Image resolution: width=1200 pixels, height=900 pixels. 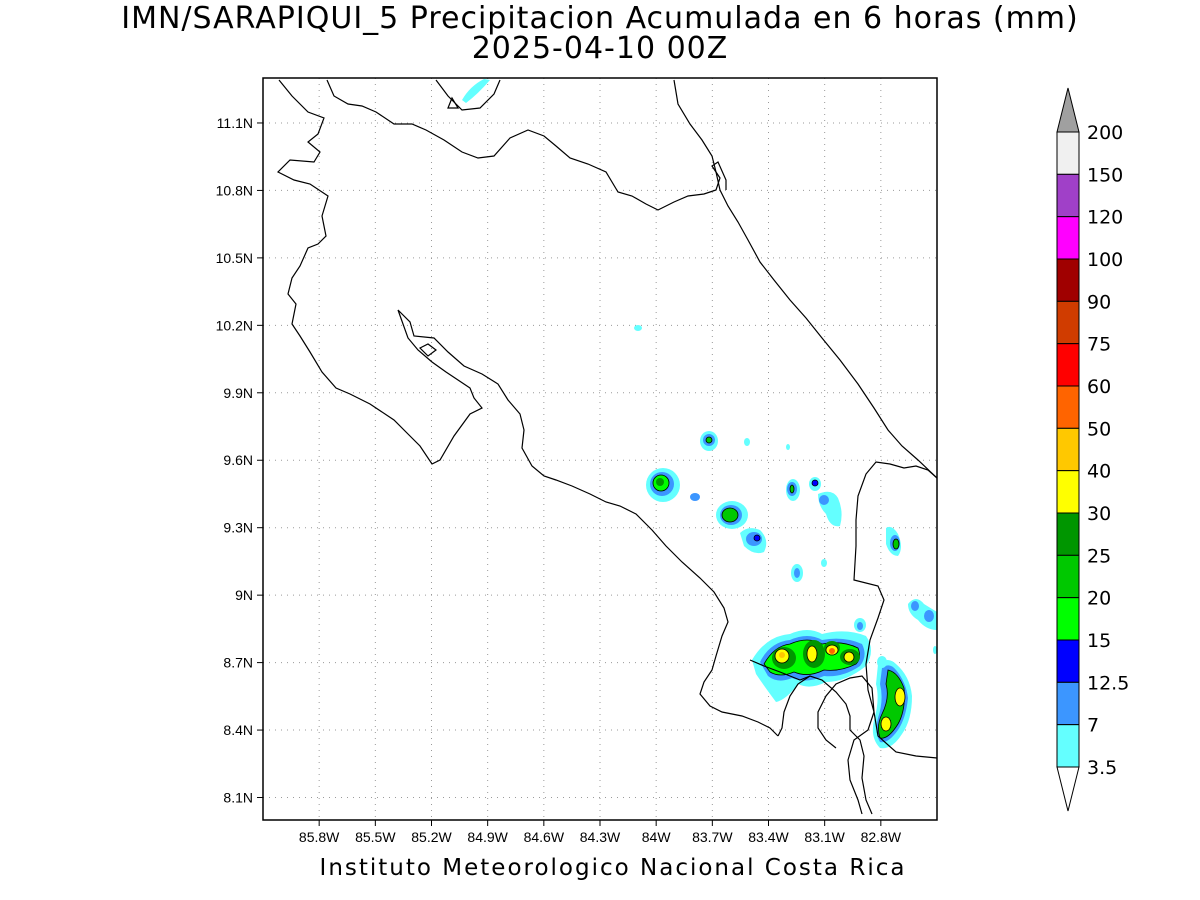 I want to click on colorbar-label: 200, so click(x=1105, y=133).